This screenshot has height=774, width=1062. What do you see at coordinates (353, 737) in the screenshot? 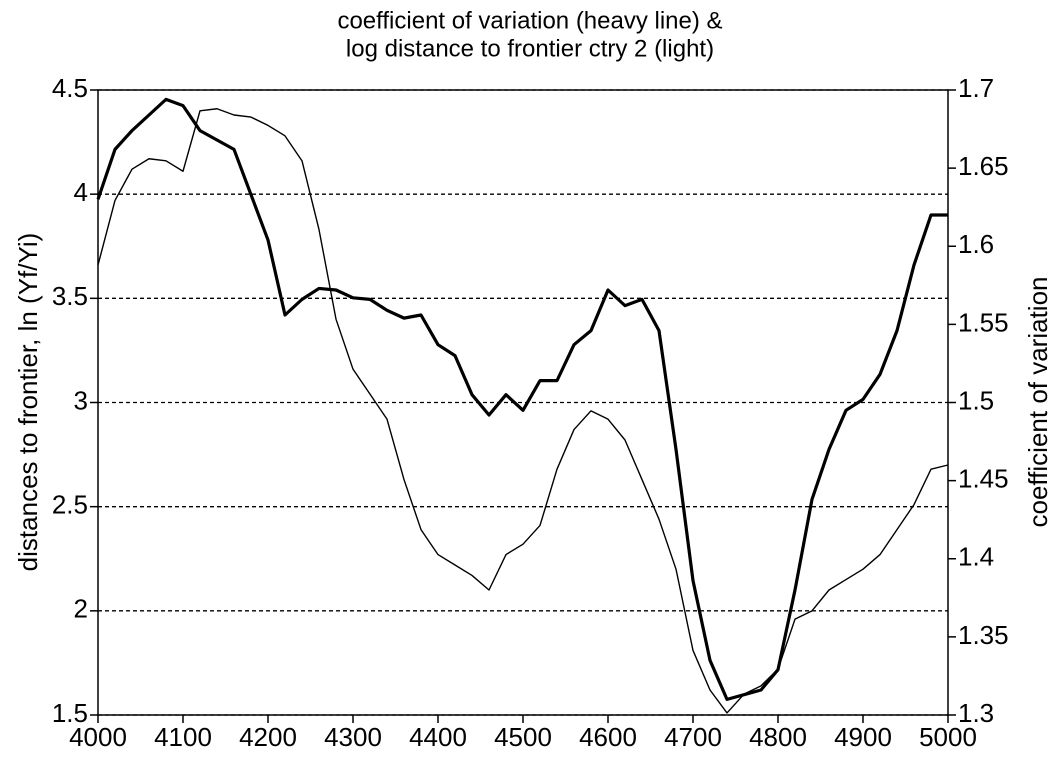
I see `x-tick-label: 4300` at bounding box center [353, 737].